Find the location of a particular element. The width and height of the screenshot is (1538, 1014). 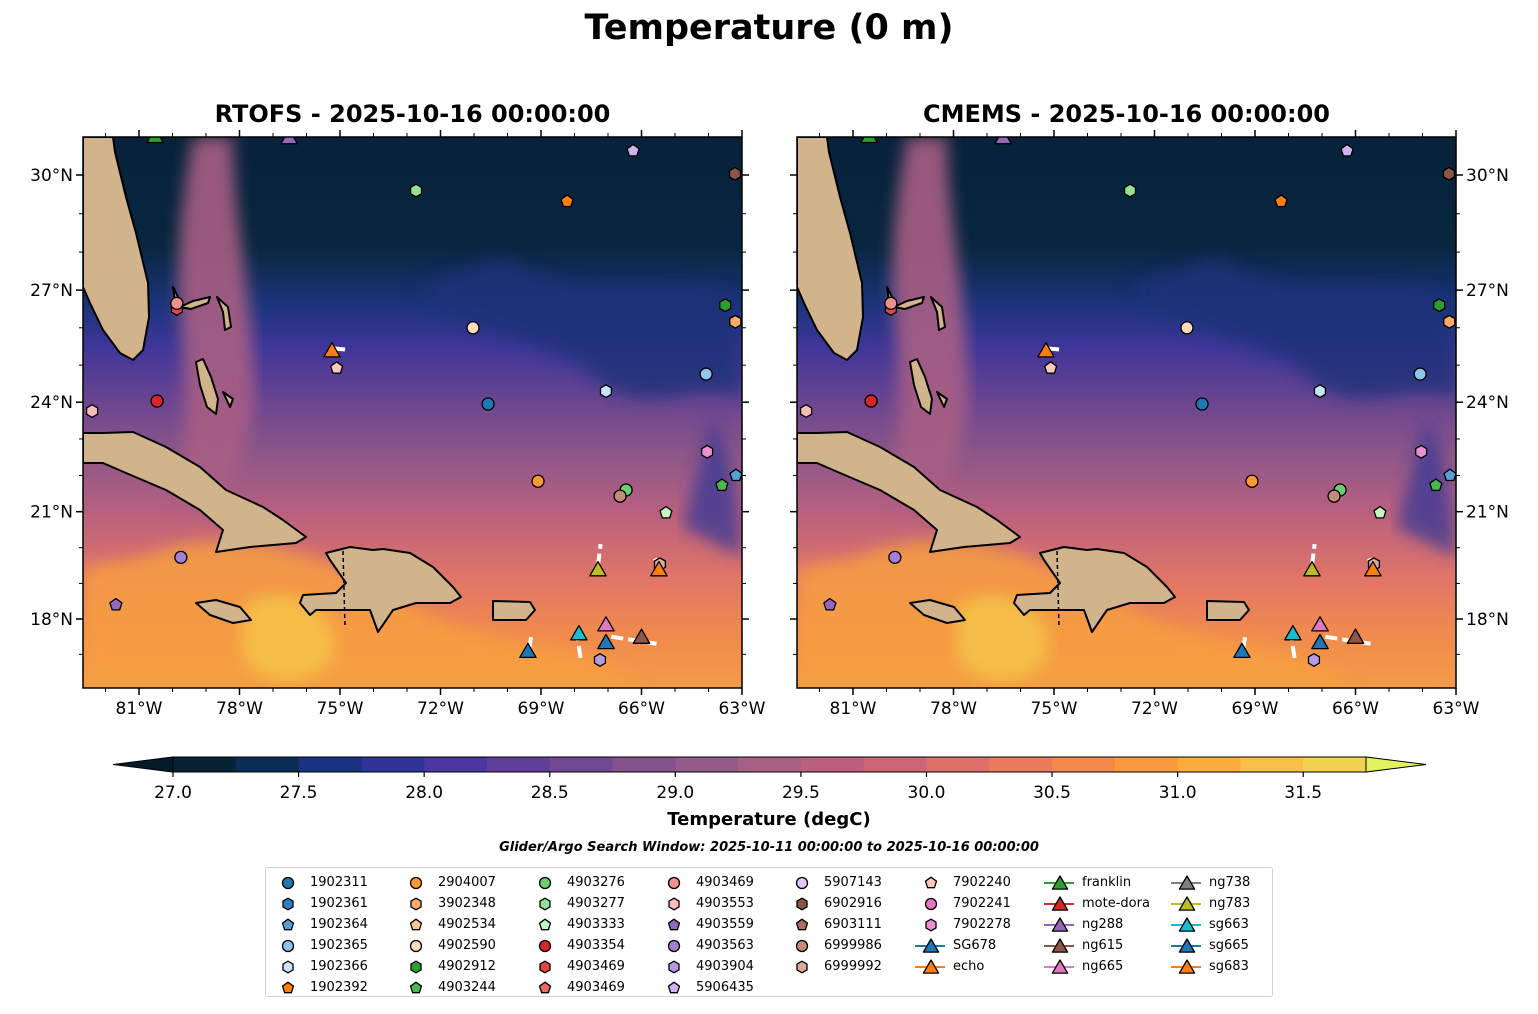

legend-label: 2904007 is located at coordinates (467, 882).